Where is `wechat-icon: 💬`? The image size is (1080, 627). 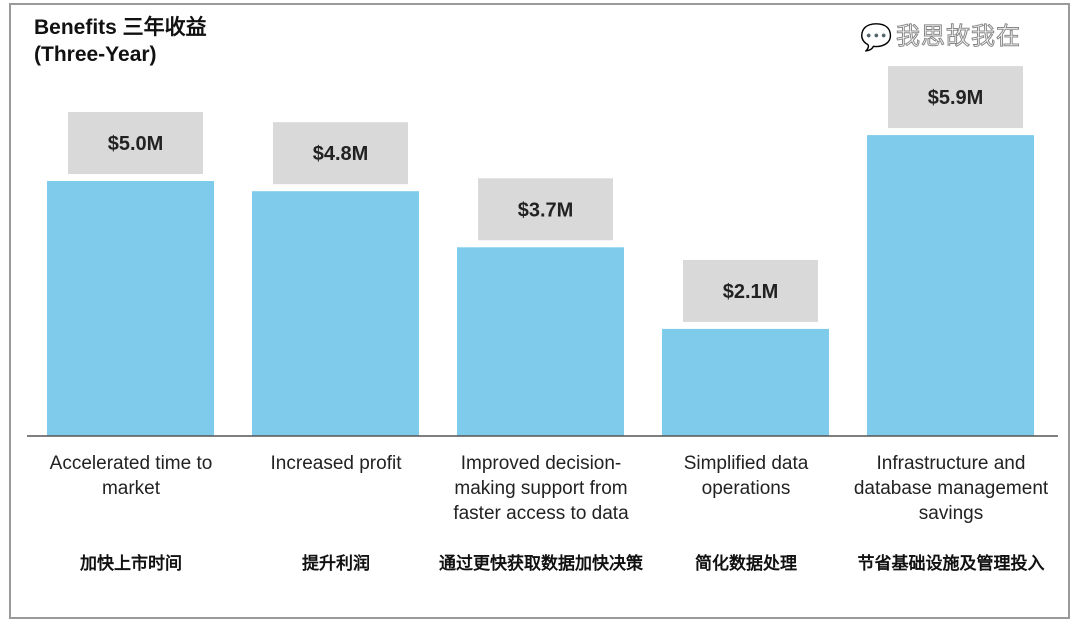 wechat-icon: 💬 is located at coordinates (876, 37).